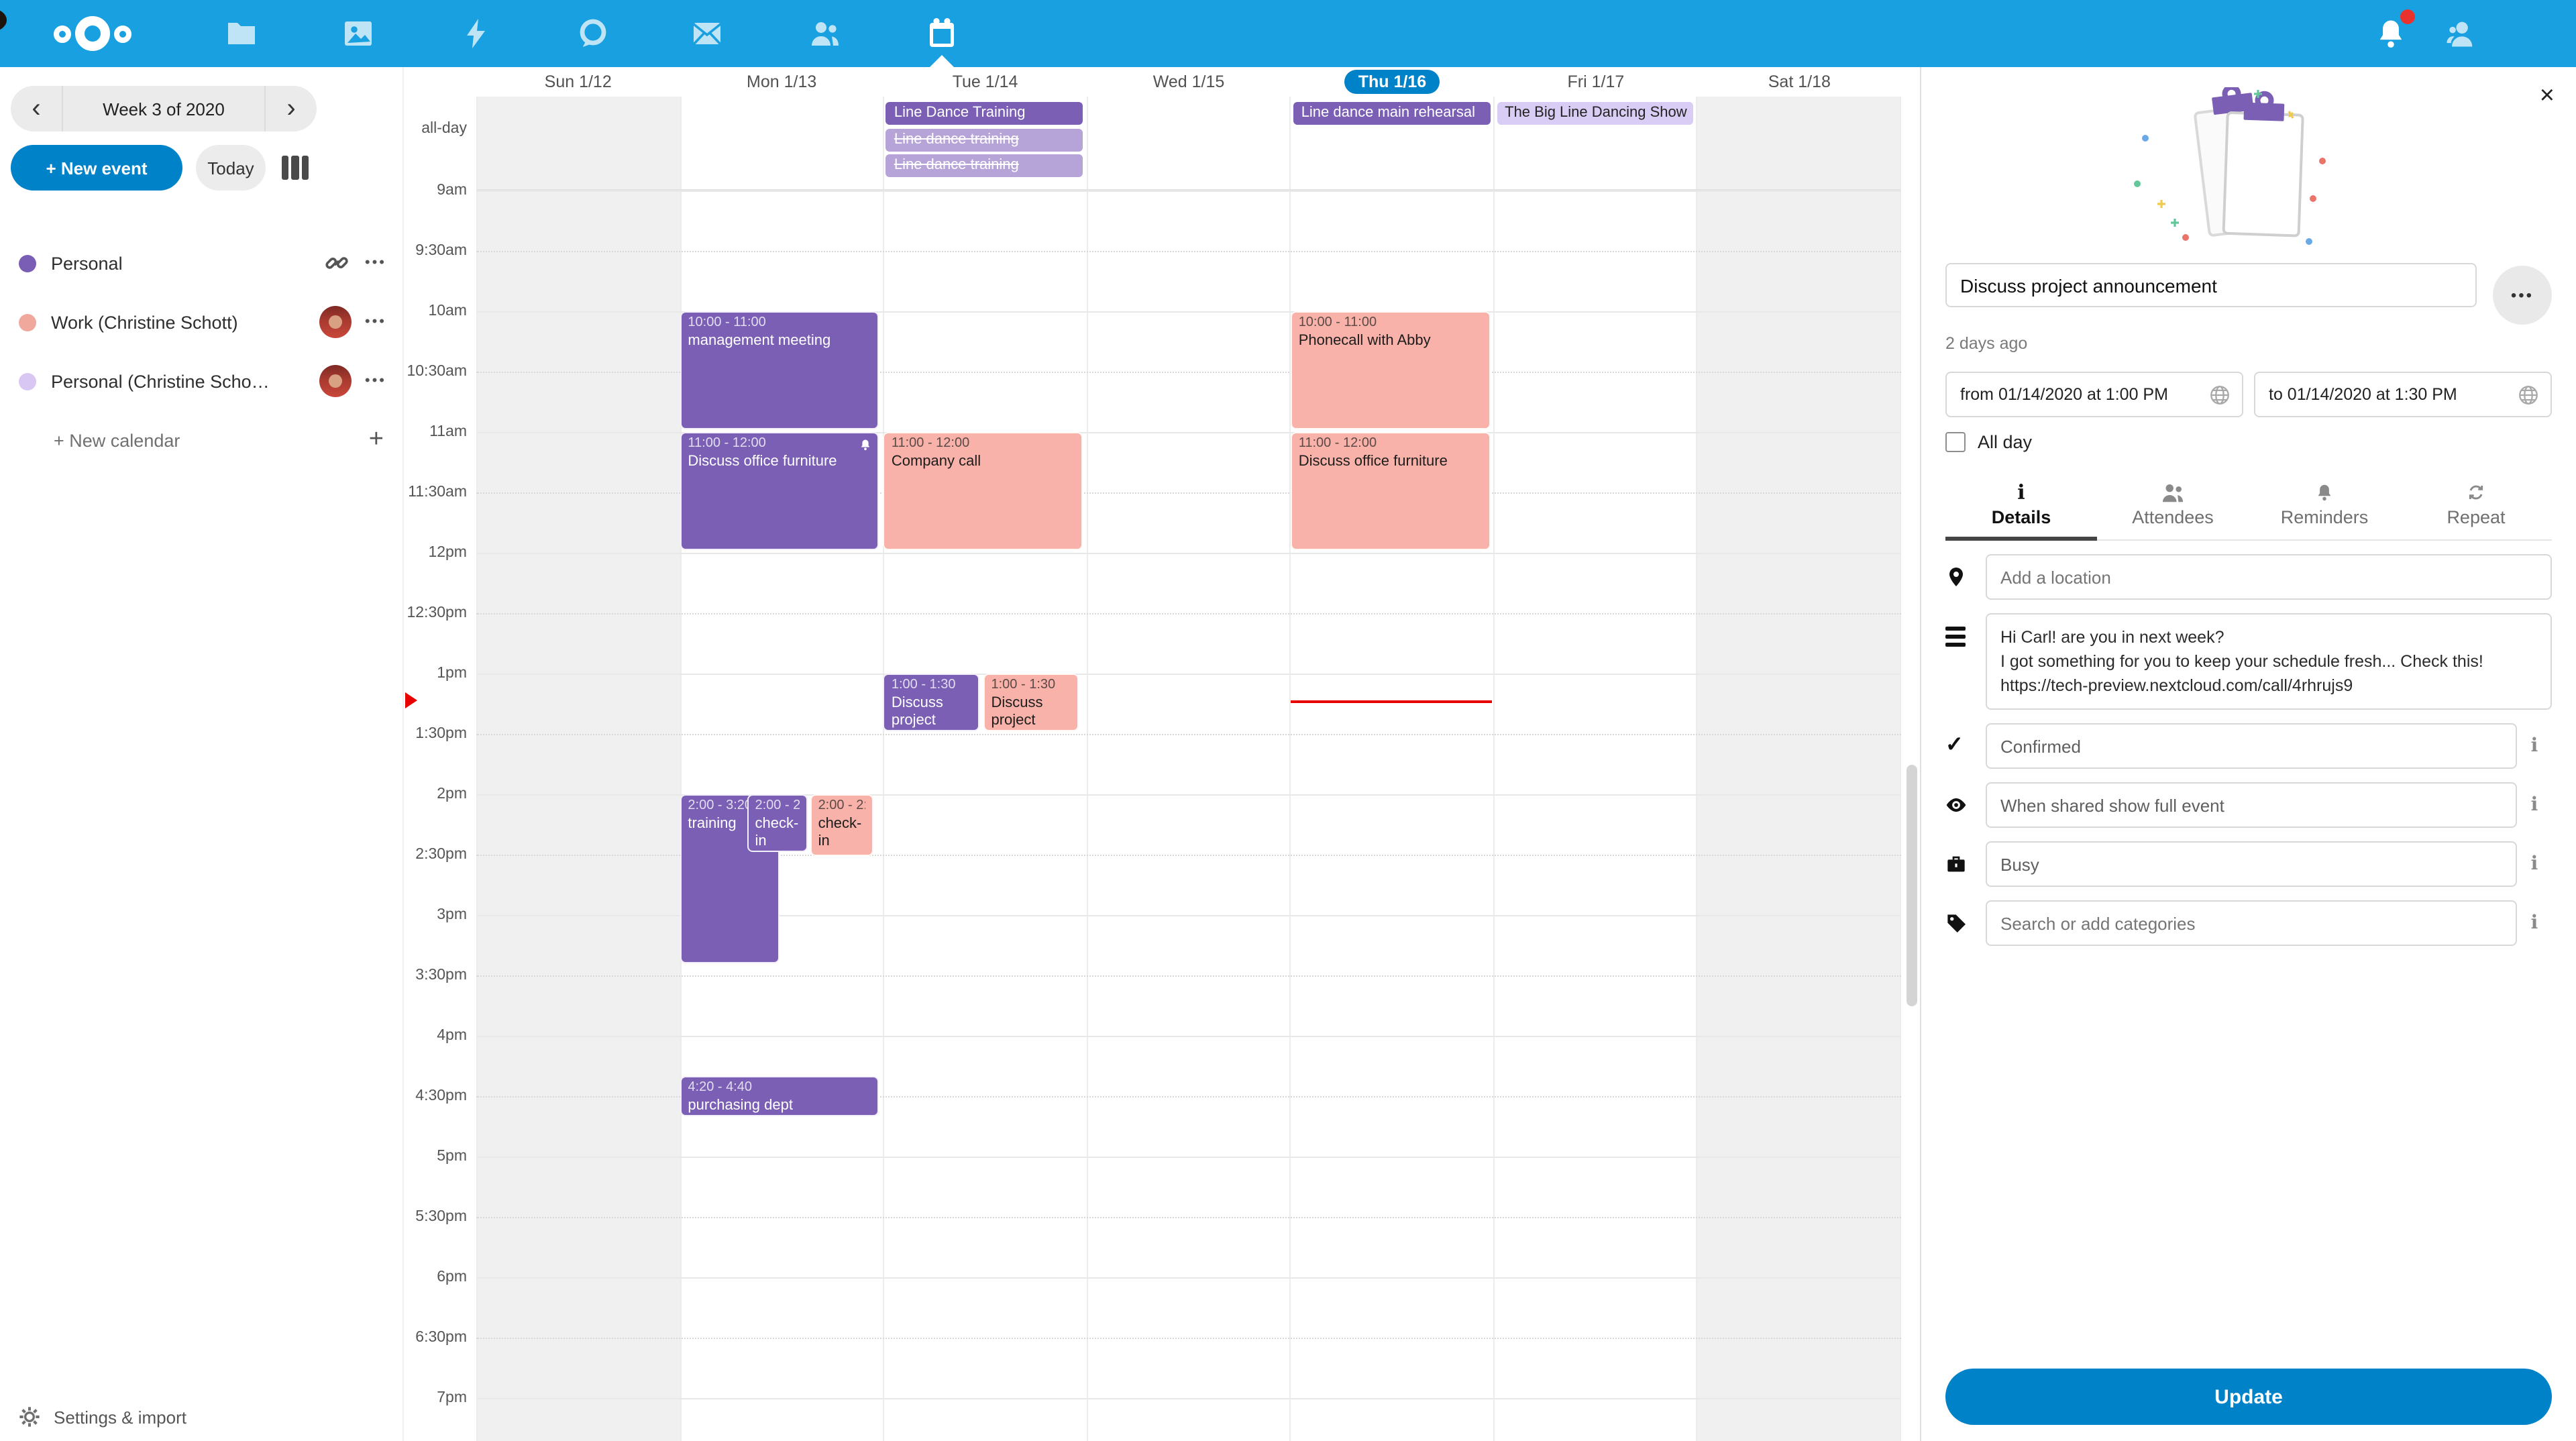 Image resolution: width=2576 pixels, height=1441 pixels. I want to click on calendar-list-item: Personal (Christine Scho… •••, so click(201, 381).